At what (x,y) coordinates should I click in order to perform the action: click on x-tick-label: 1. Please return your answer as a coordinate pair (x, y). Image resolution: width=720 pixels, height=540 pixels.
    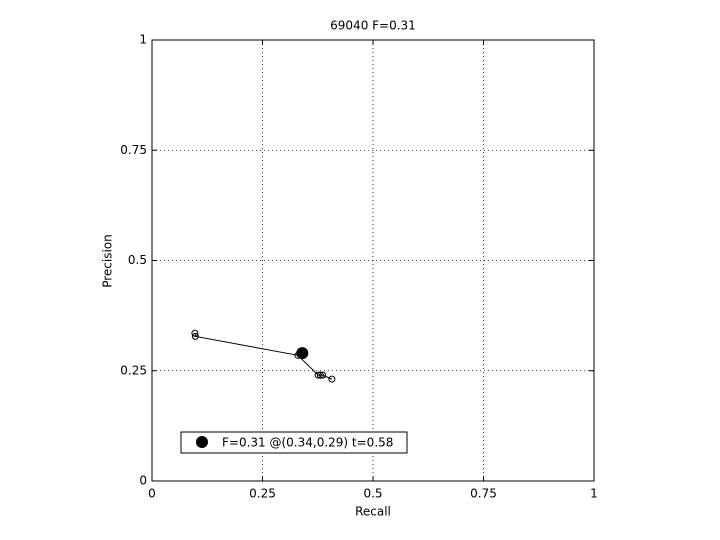
    Looking at the image, I should click on (594, 494).